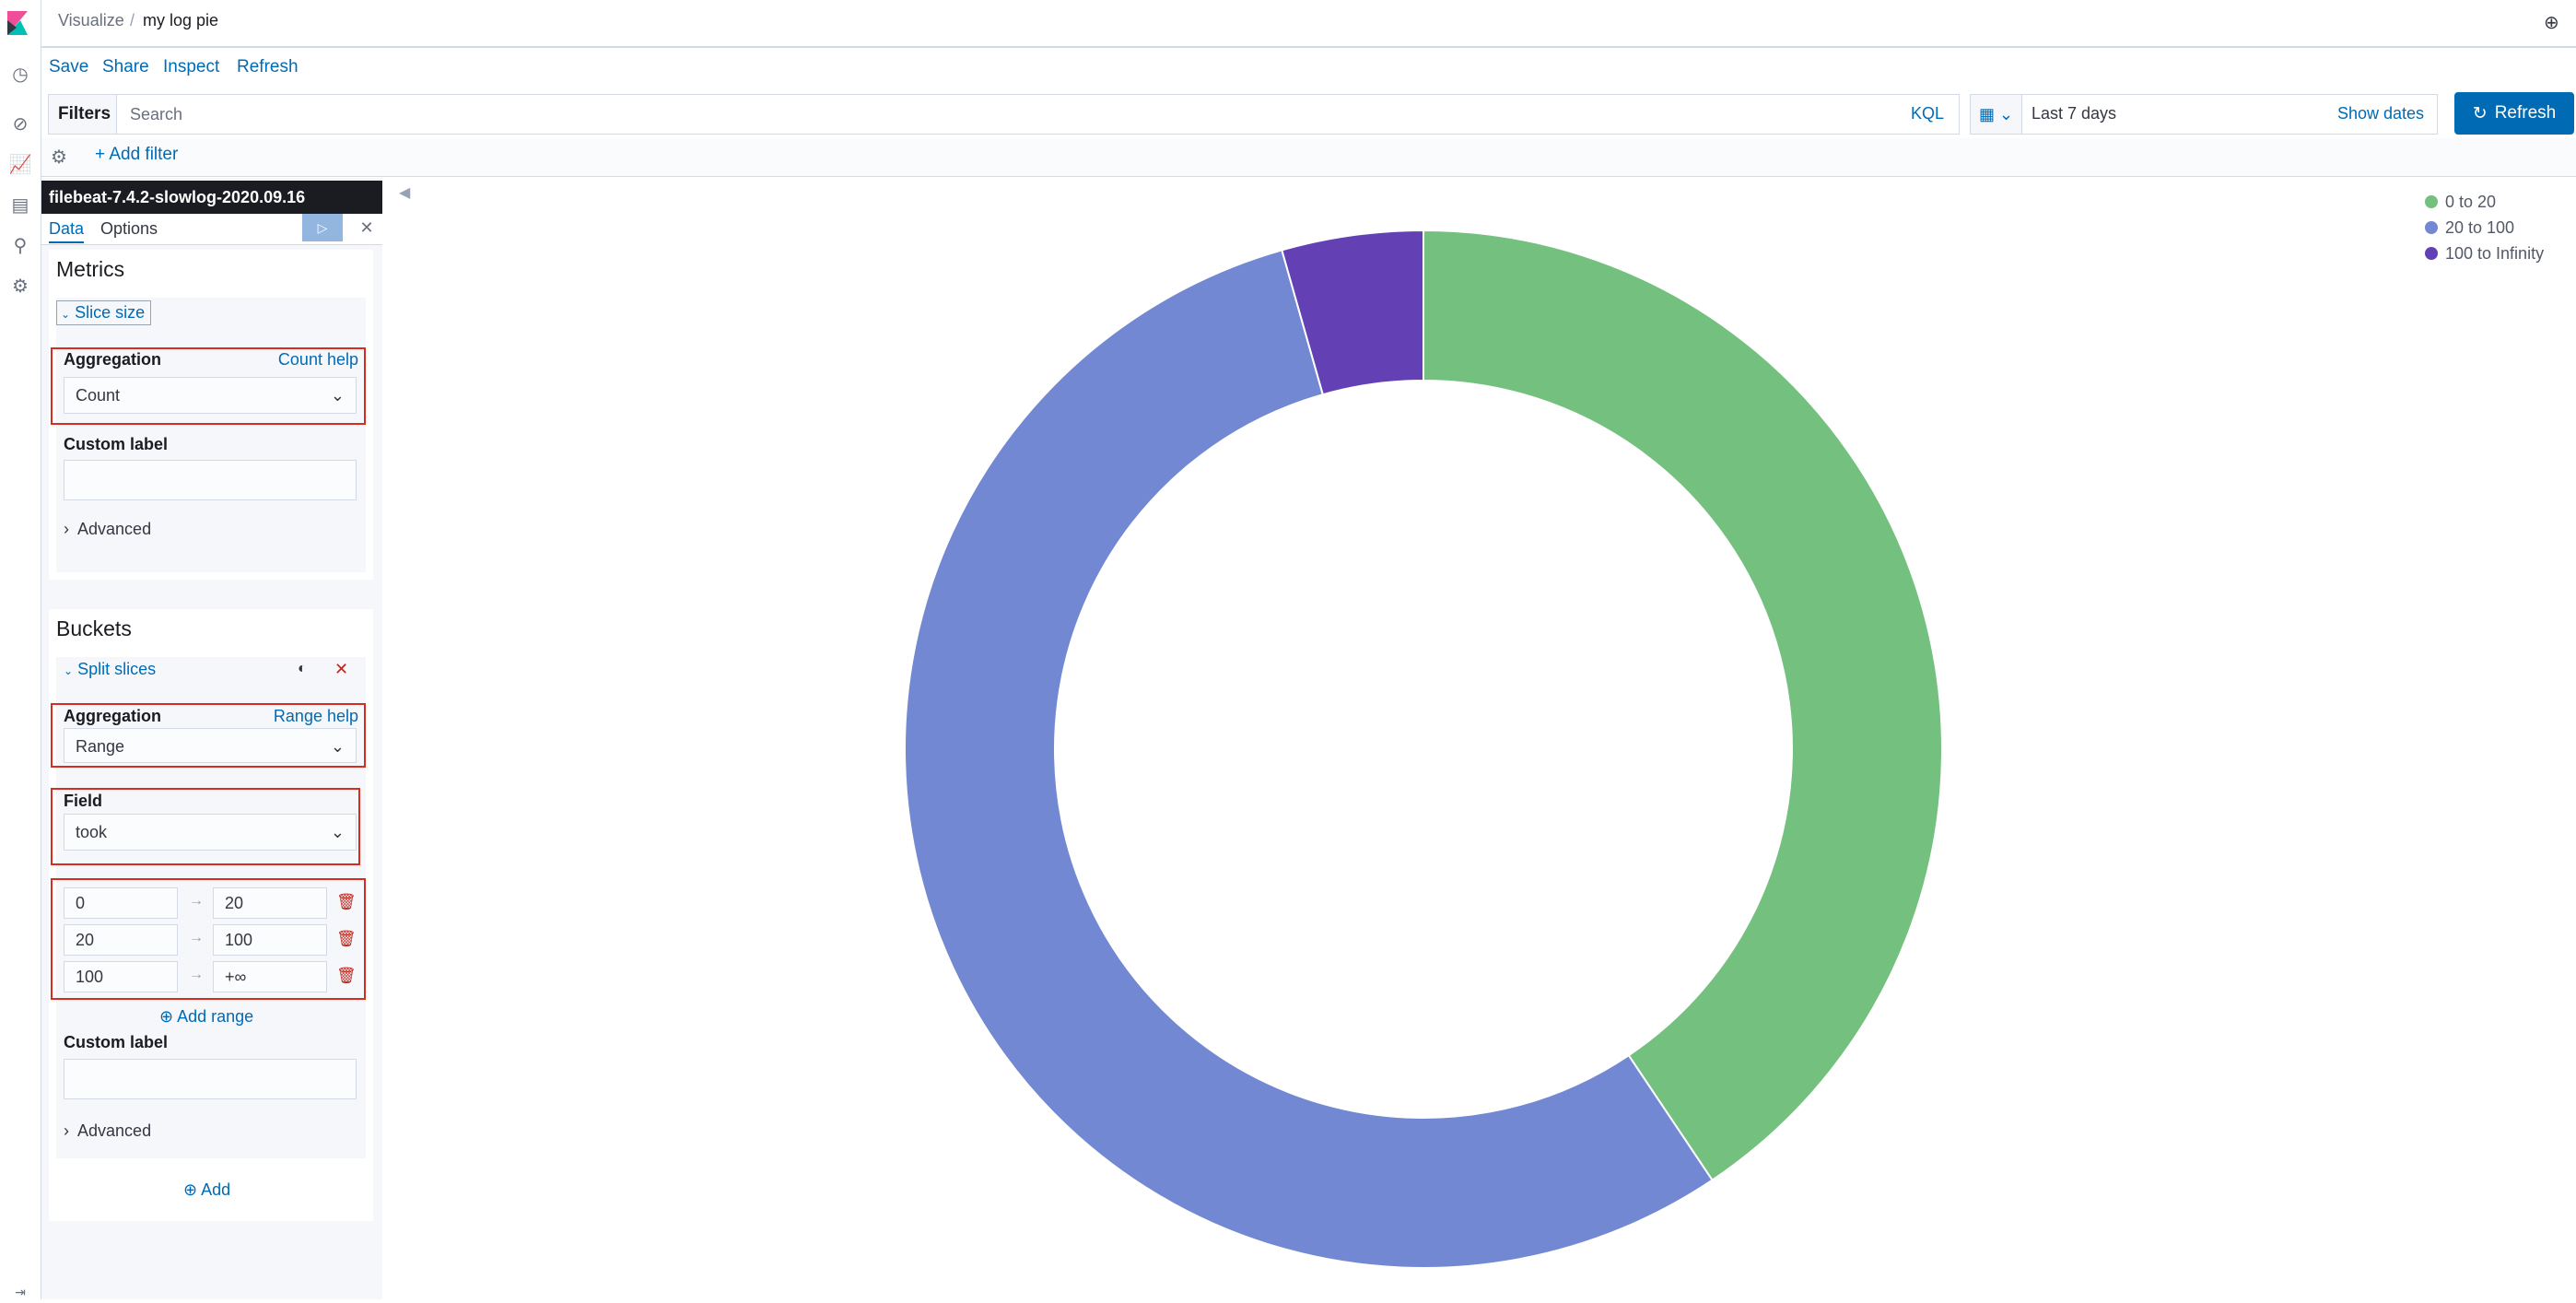  What do you see at coordinates (59, 157) in the screenshot?
I see `gear-icon: ⚙` at bounding box center [59, 157].